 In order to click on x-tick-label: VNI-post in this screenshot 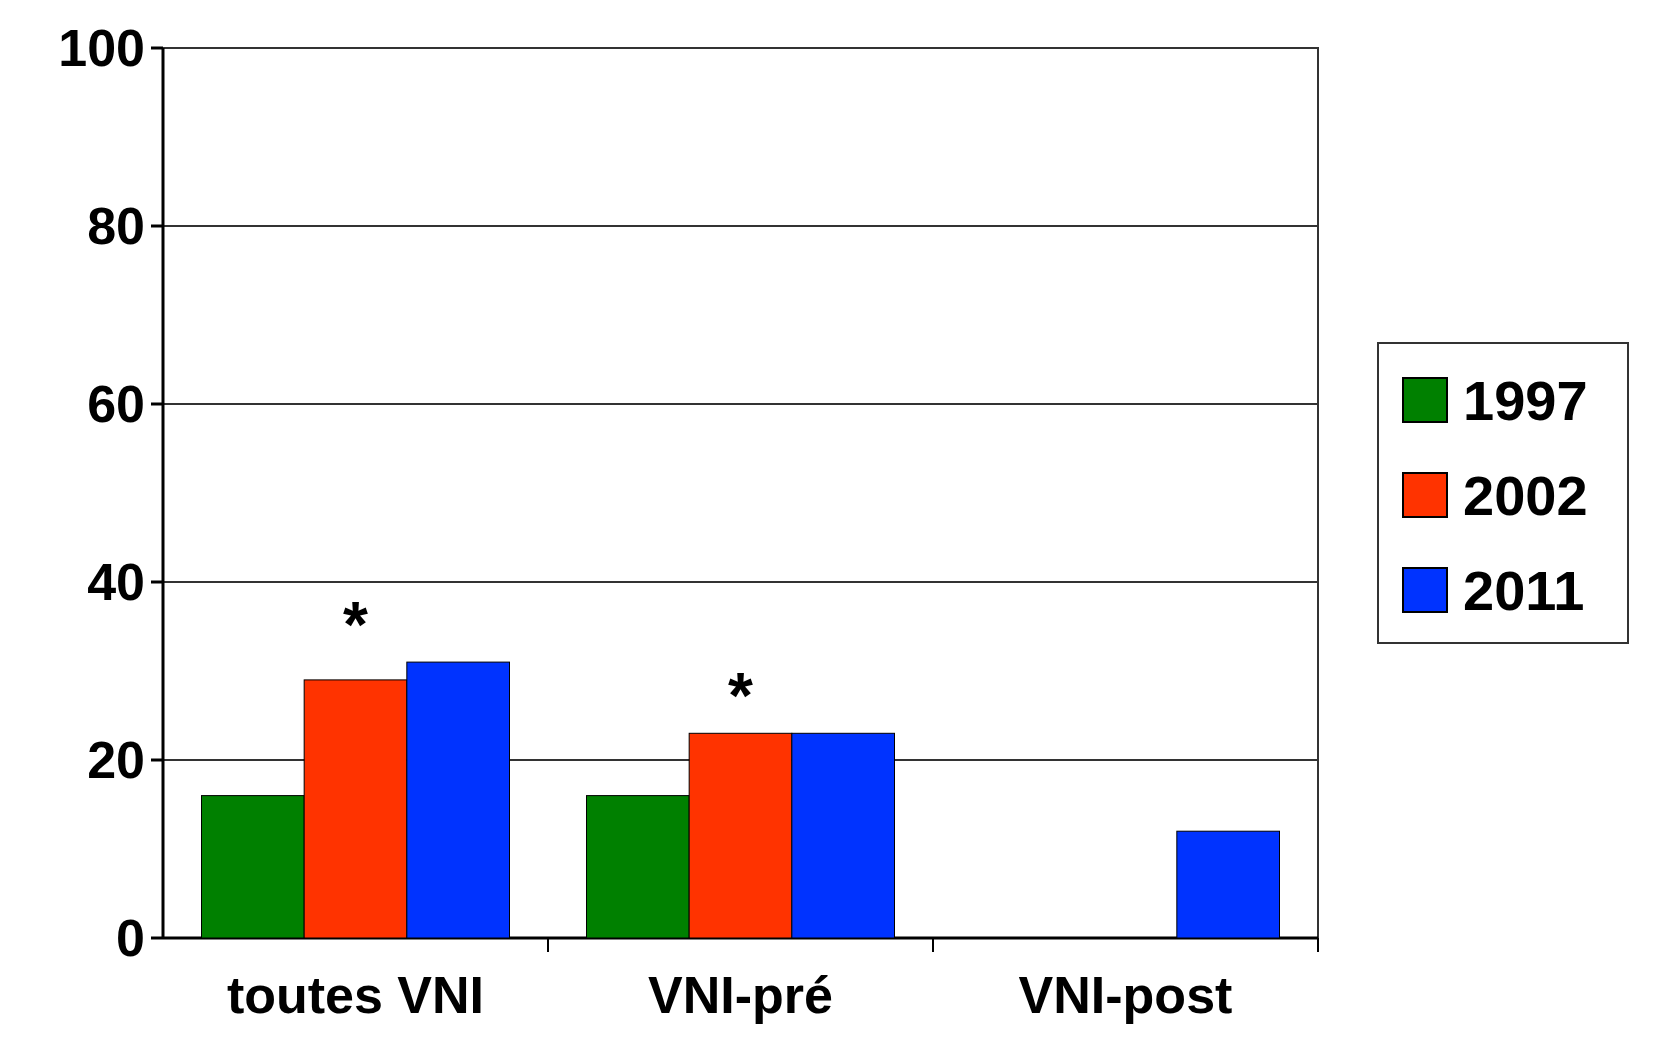, I will do `click(1125, 995)`.